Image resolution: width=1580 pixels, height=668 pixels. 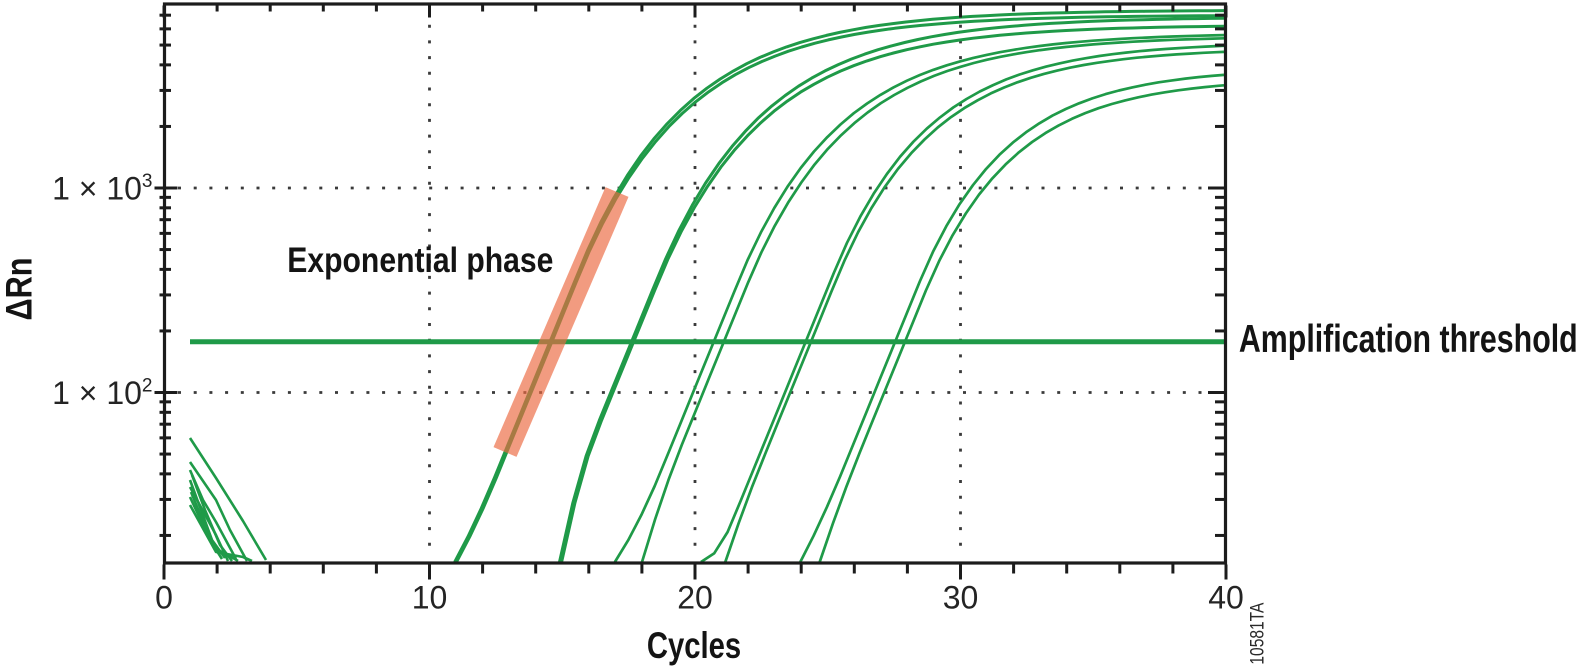 What do you see at coordinates (1408, 339) in the screenshot?
I see `svg-text: Amplification threshold` at bounding box center [1408, 339].